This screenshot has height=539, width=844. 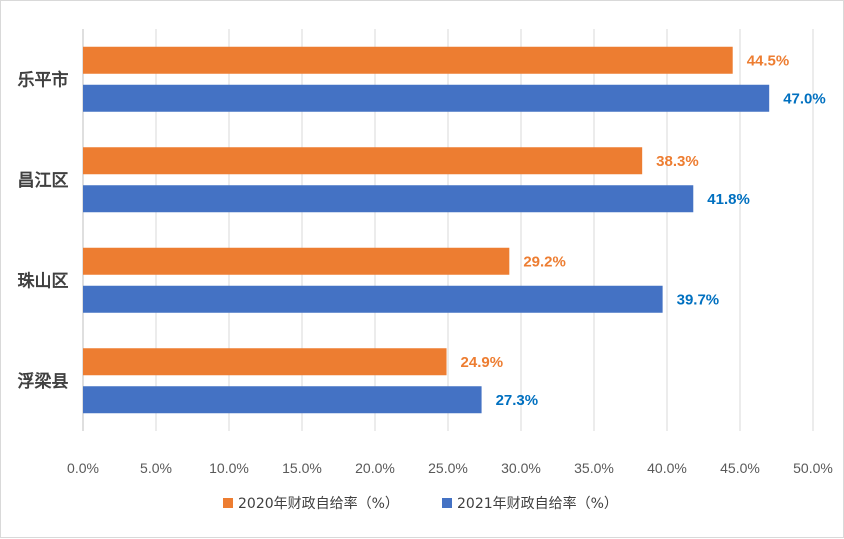 I want to click on category-label: 浮梁县, so click(x=43, y=381).